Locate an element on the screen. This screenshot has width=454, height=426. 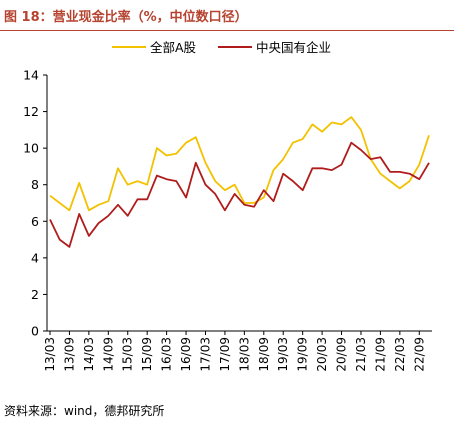
y-tick-label: 12 is located at coordinates (31, 111).